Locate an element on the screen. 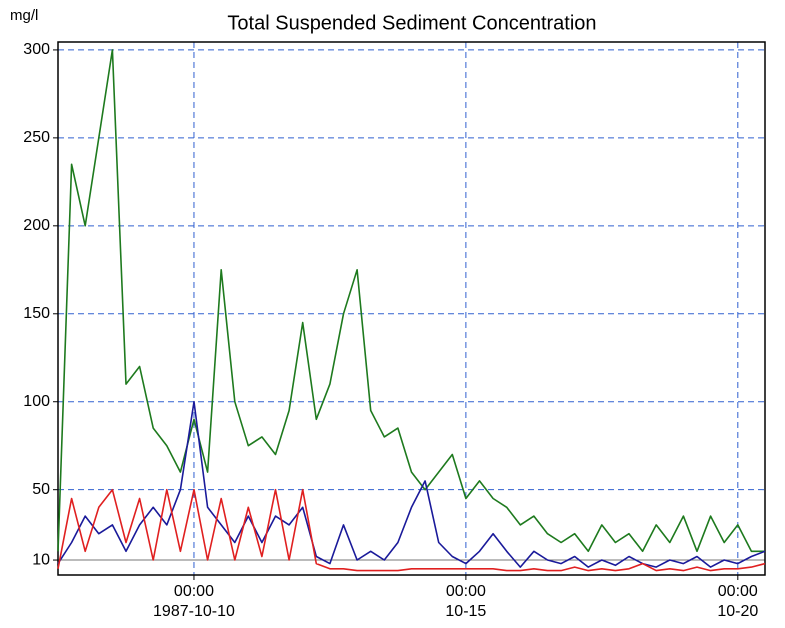 This screenshot has width=785, height=628. y-tick-label: 10 is located at coordinates (41, 559).